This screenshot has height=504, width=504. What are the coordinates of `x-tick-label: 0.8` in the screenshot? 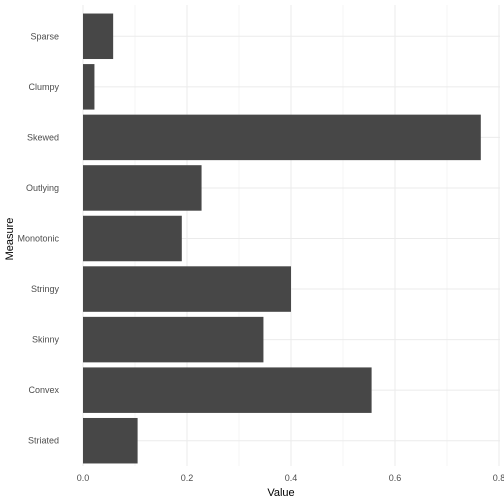 It's located at (498, 478).